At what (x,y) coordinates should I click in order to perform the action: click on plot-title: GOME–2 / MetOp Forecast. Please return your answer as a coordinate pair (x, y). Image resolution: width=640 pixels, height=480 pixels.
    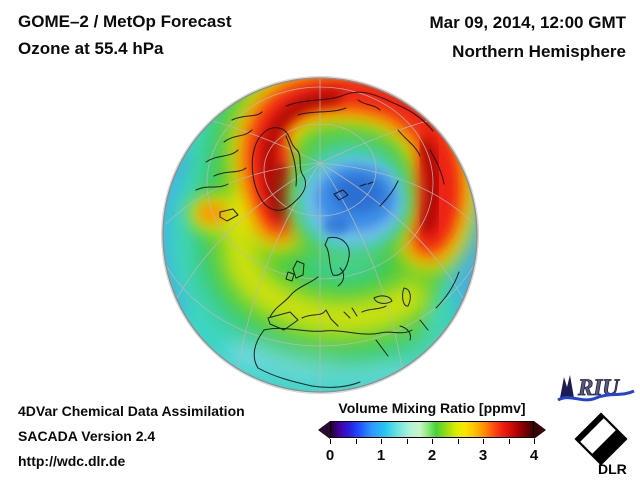
    Looking at the image, I should click on (125, 21).